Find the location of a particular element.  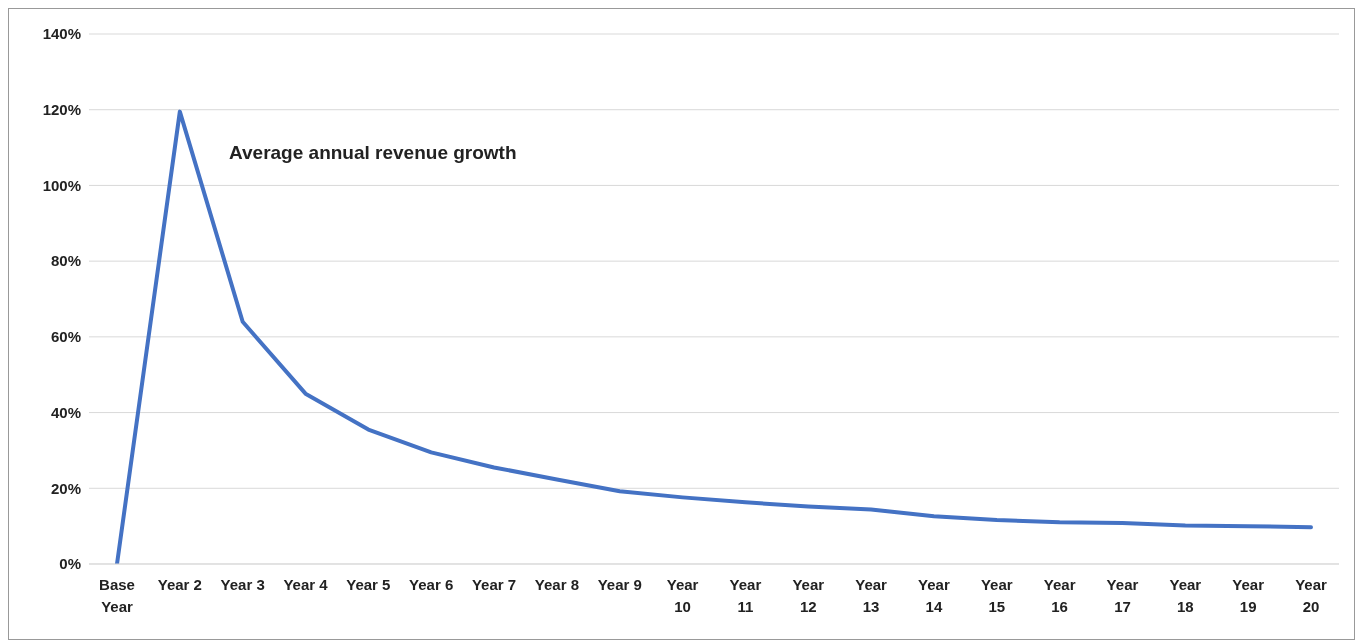

x-tick-label: Year 16 is located at coordinates (1059, 595).